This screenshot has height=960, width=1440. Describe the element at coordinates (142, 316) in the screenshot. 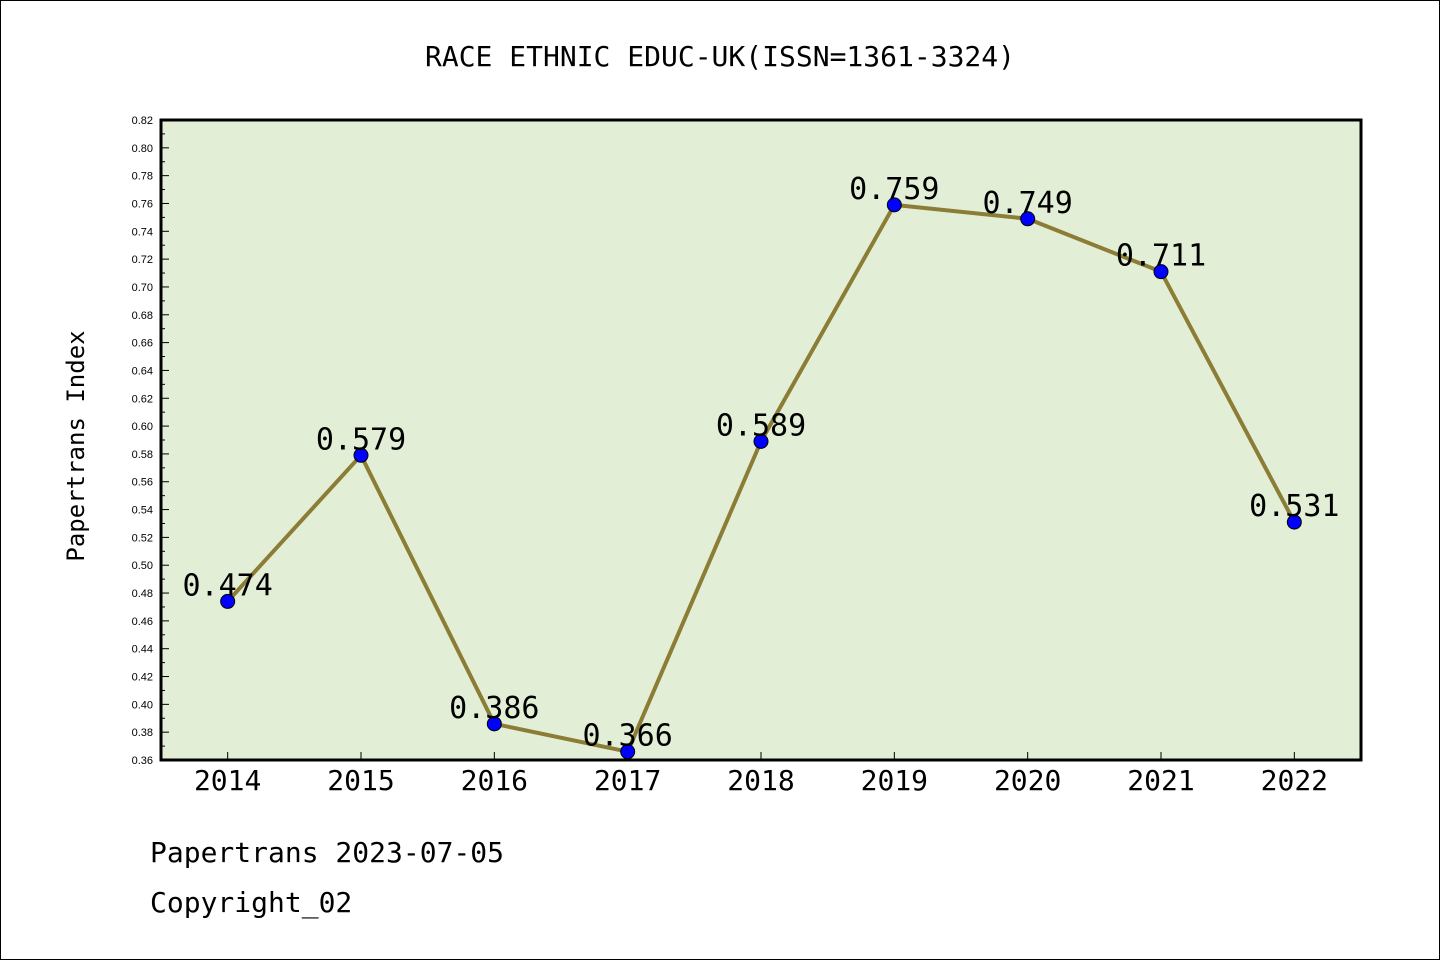

I see `y-tick-label: 0.68` at that location.